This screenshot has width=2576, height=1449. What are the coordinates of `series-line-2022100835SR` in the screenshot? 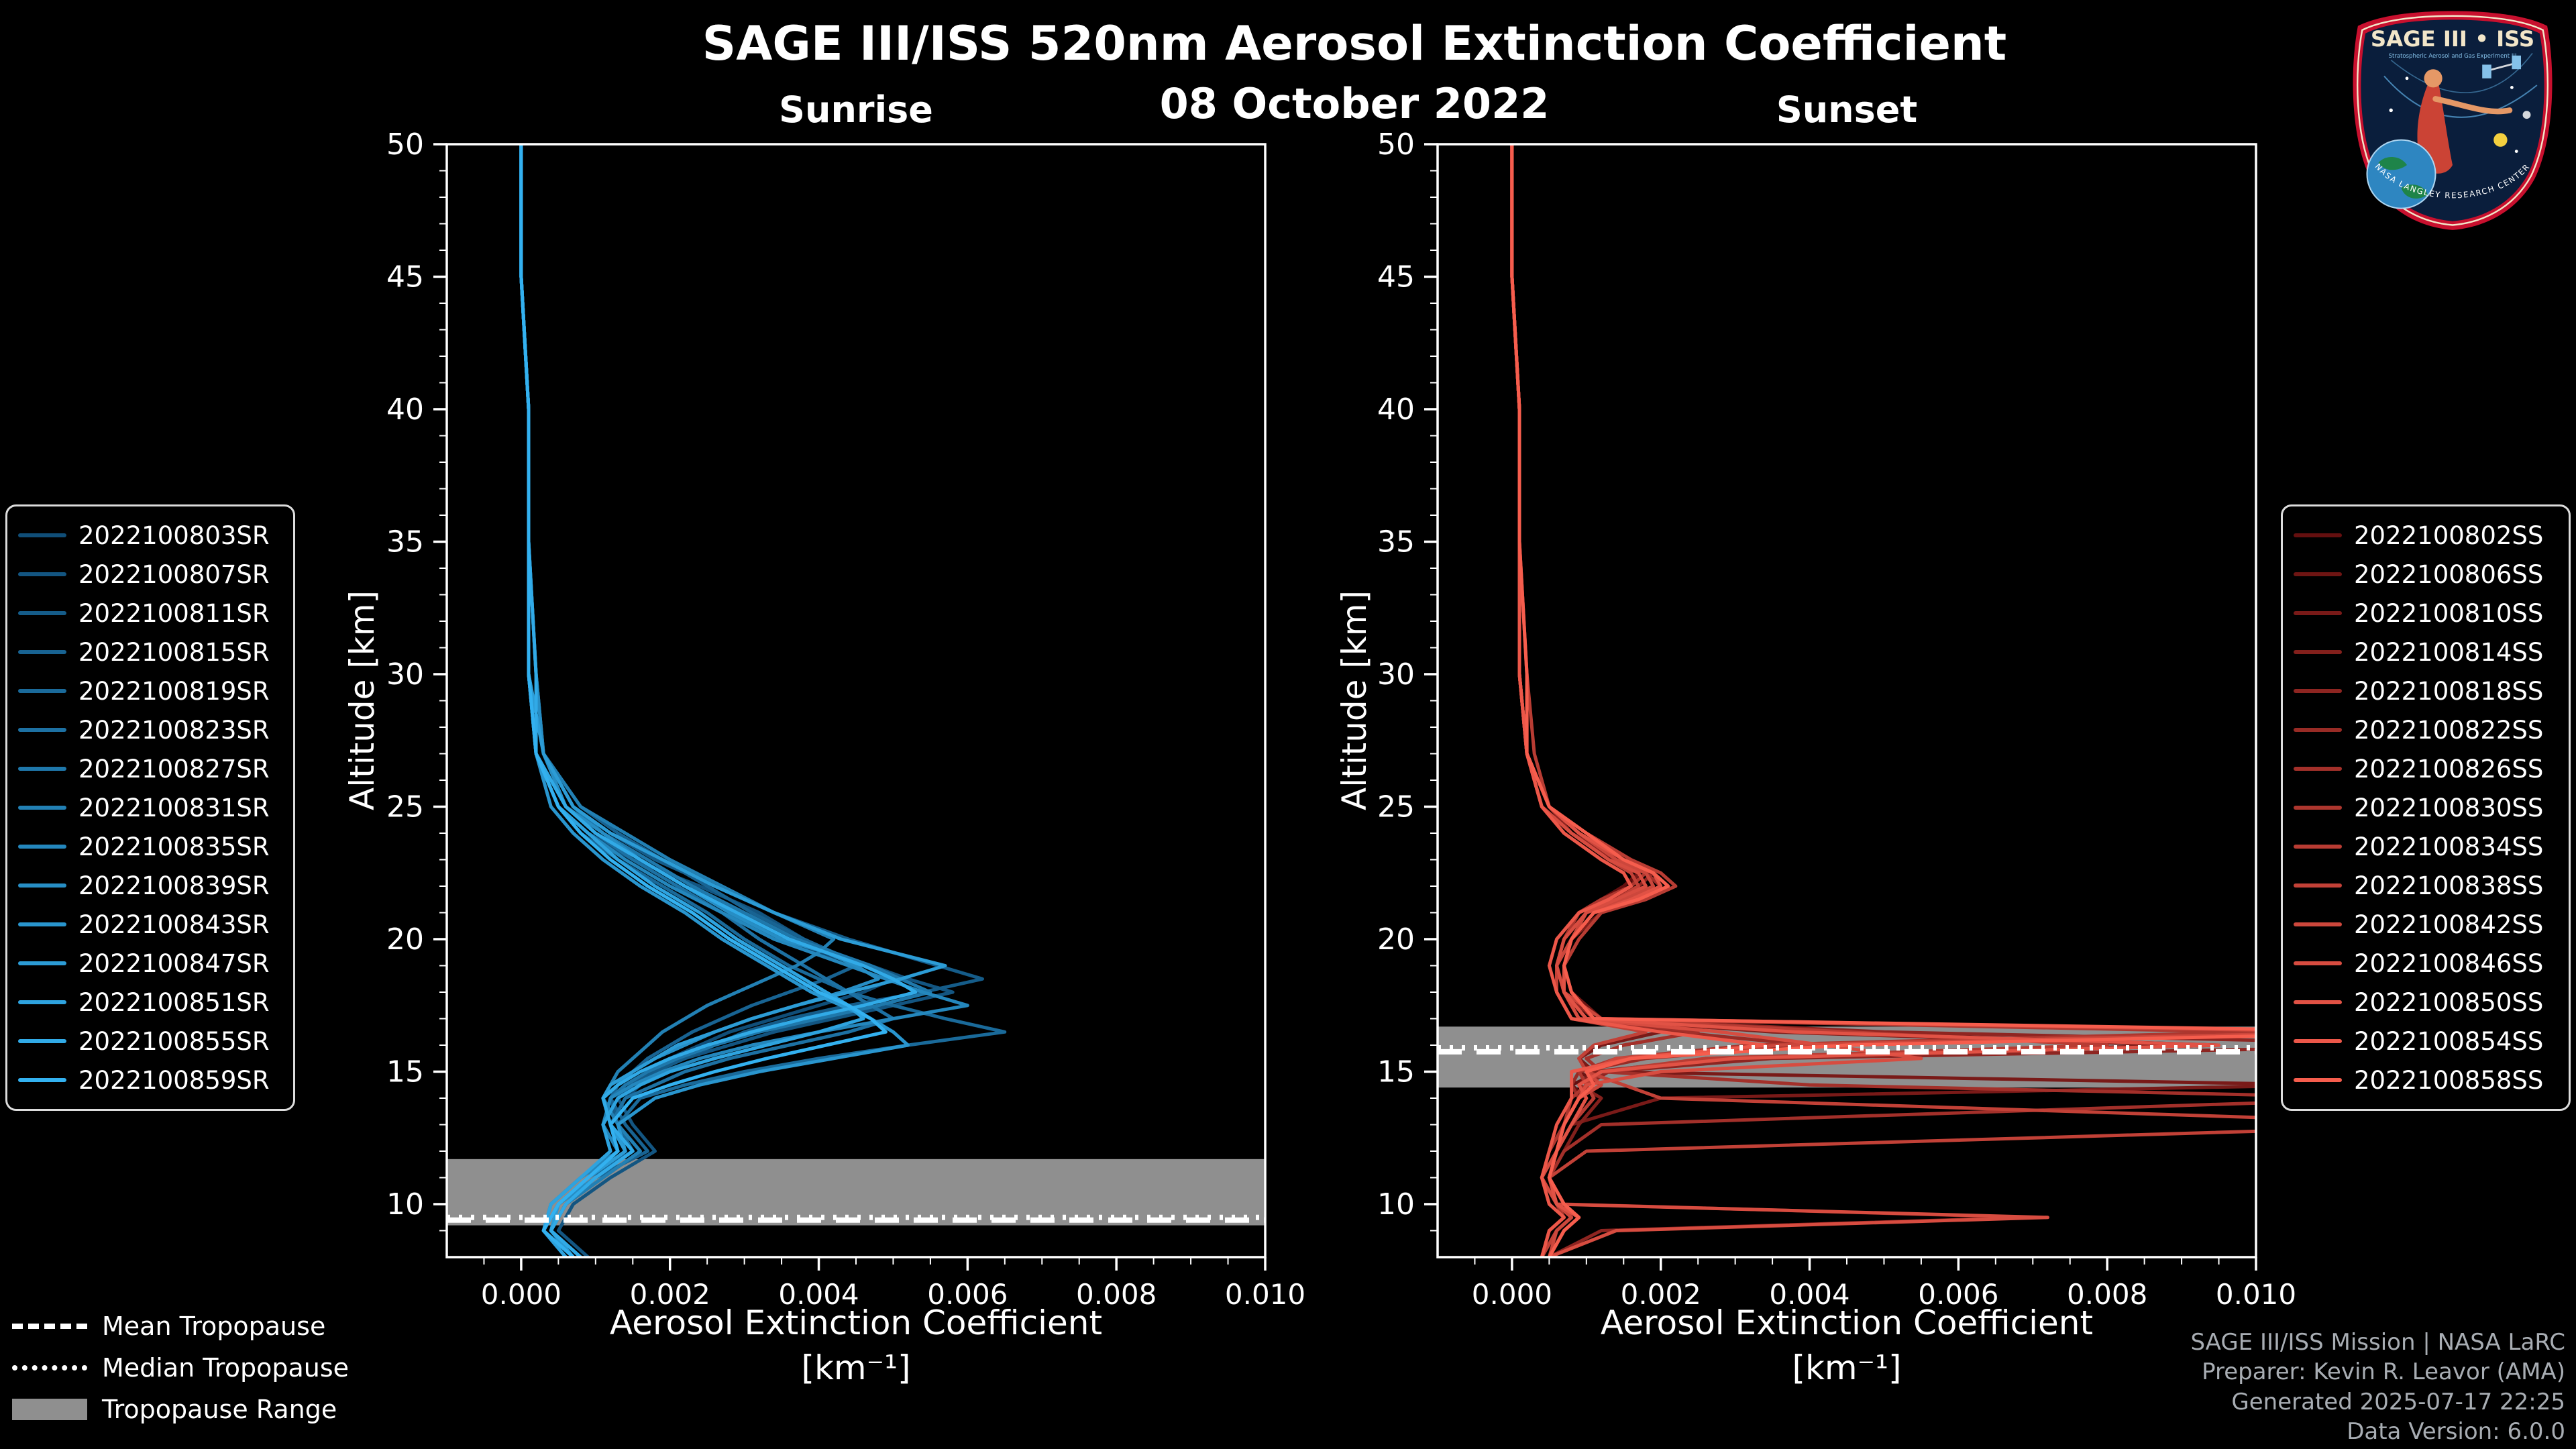 It's located at (744, 700).